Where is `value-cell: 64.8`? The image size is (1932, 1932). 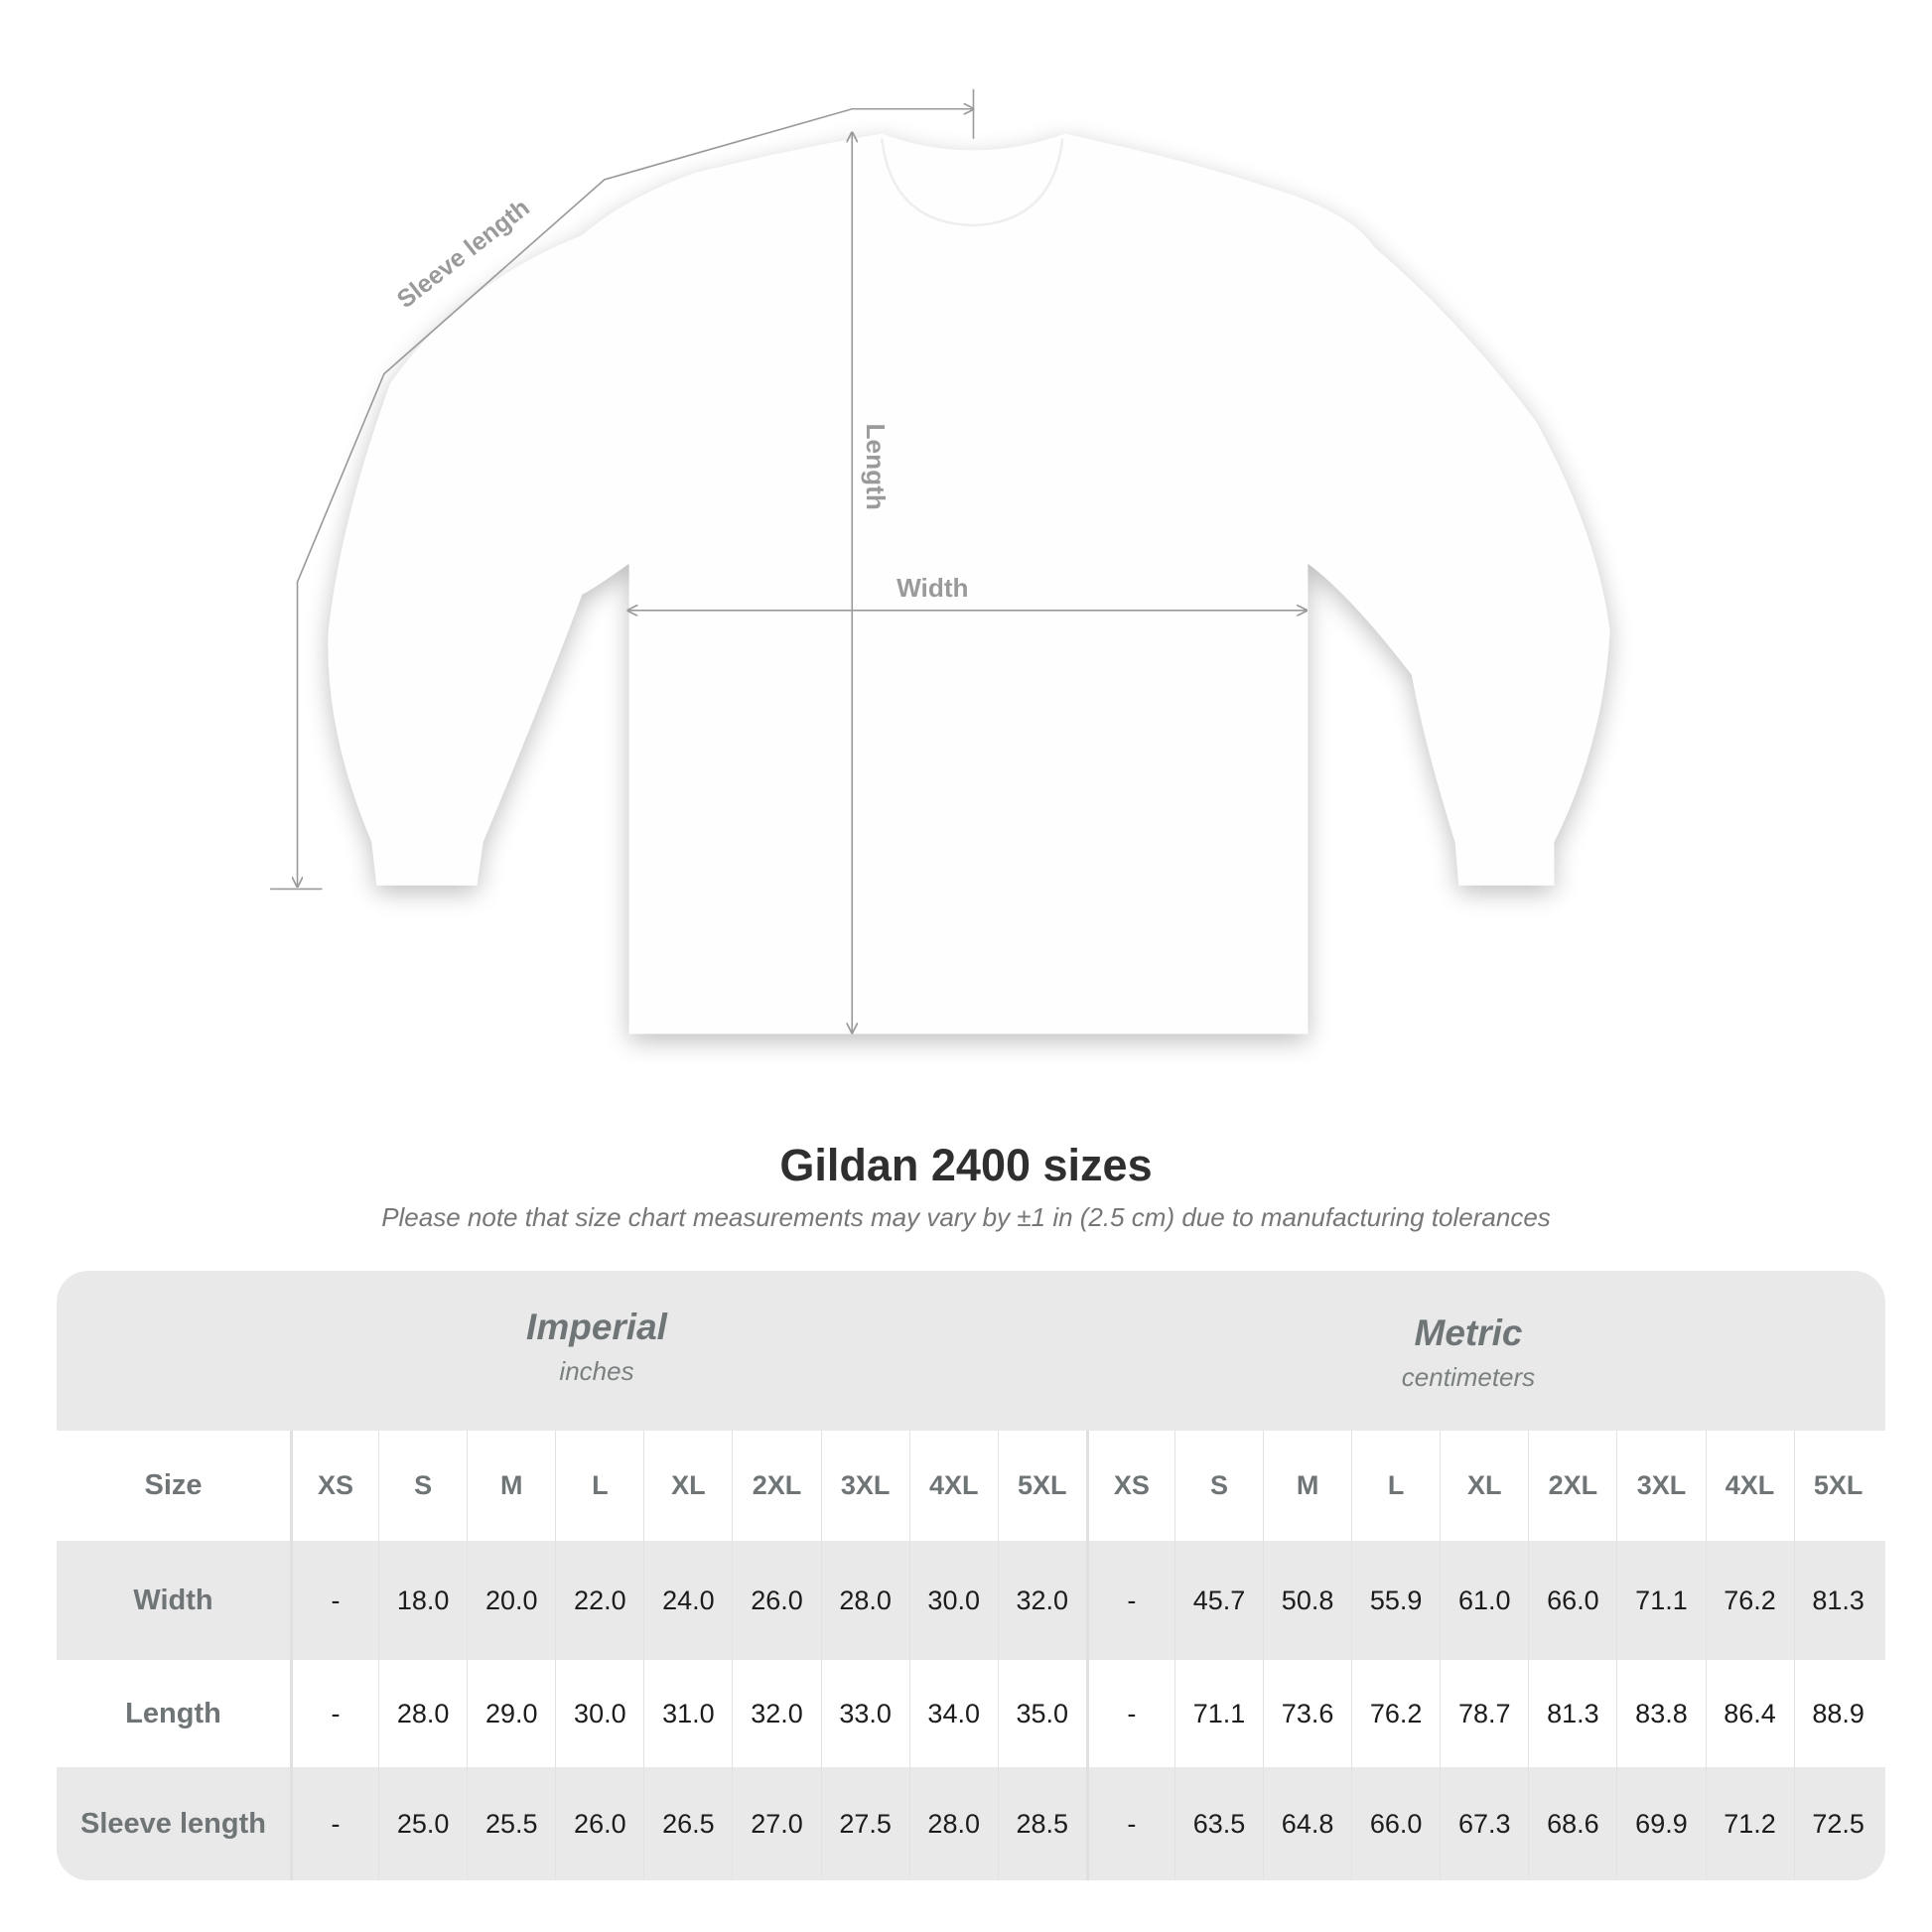 value-cell: 64.8 is located at coordinates (1307, 1823).